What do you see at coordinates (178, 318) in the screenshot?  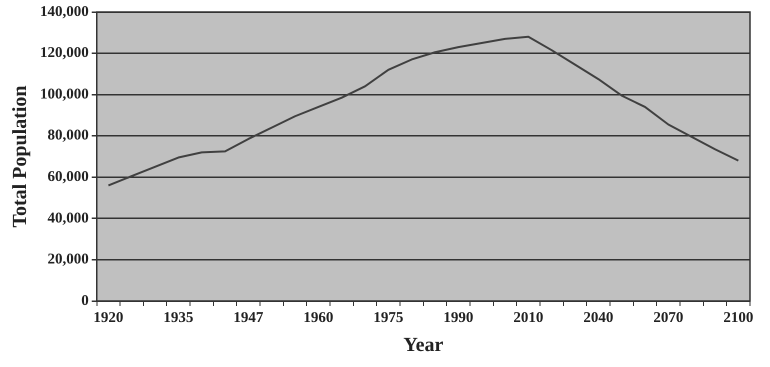 I see `x-tick-label: 1935` at bounding box center [178, 318].